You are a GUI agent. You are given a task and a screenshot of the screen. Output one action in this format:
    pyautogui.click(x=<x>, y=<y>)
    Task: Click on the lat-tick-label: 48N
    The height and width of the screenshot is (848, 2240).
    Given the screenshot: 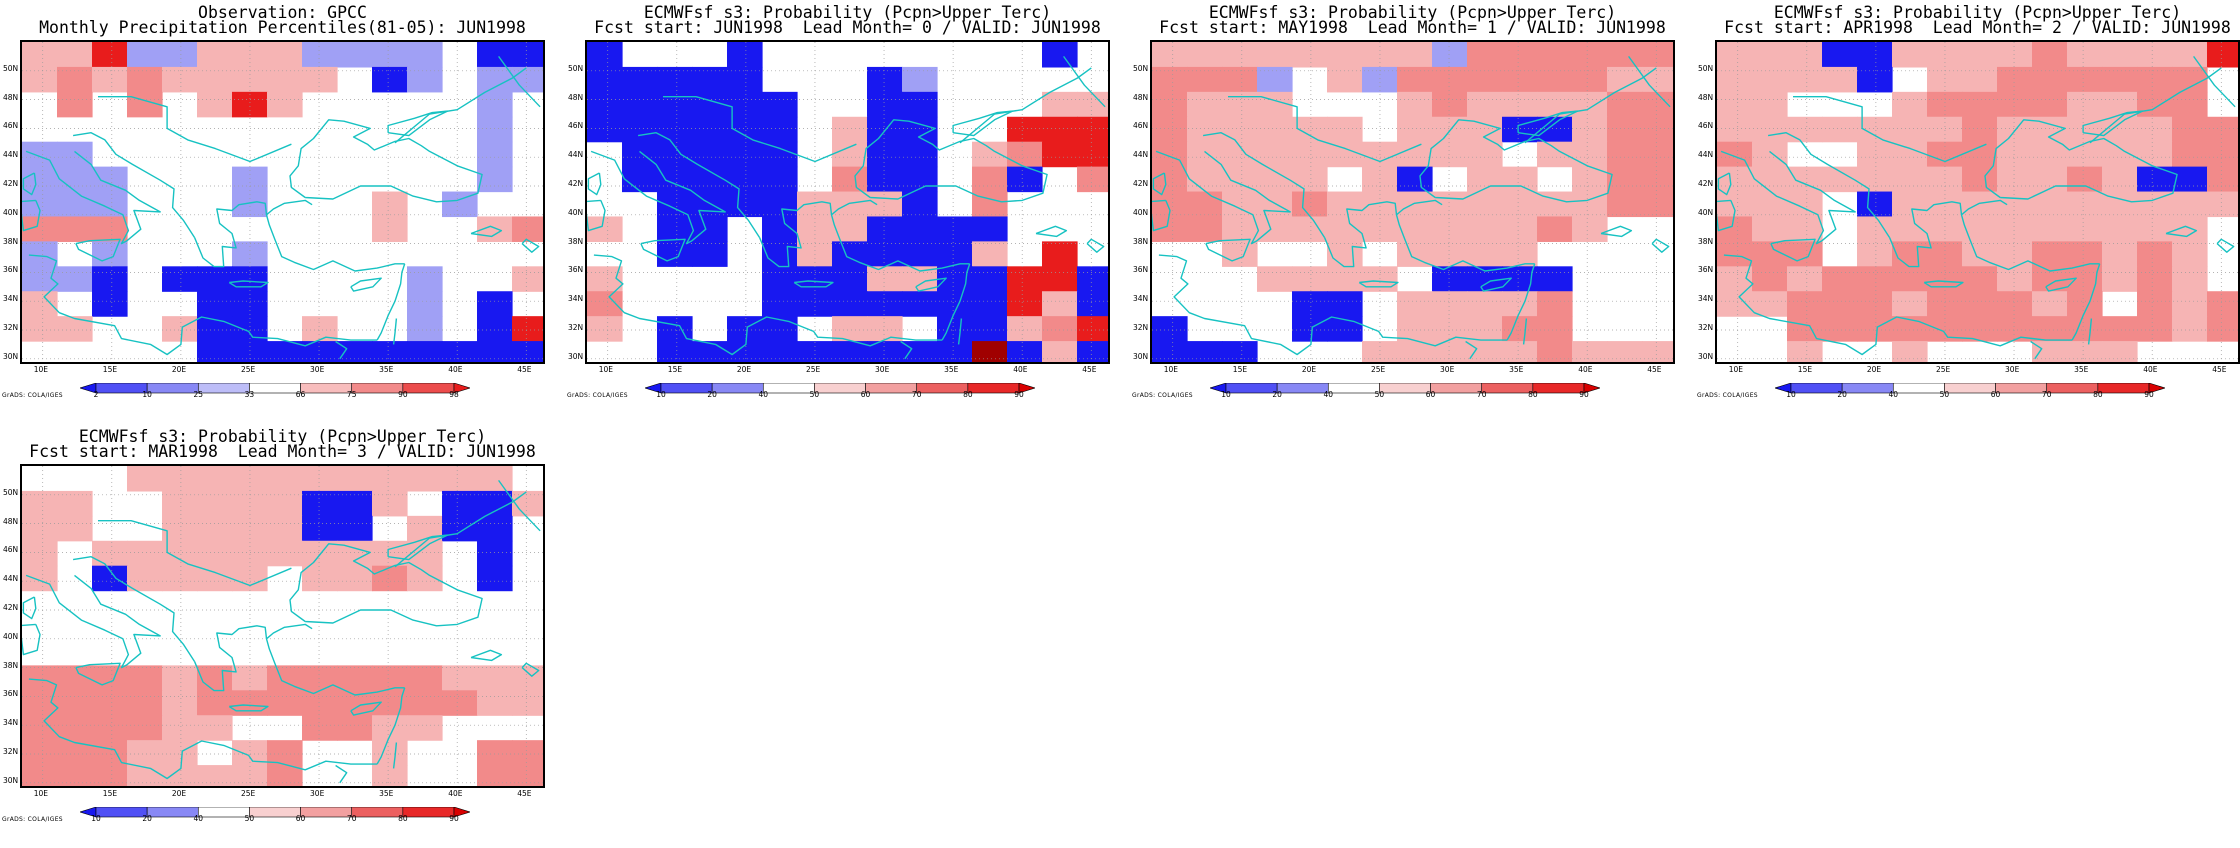 What is the action you would take?
    pyautogui.click(x=11, y=521)
    